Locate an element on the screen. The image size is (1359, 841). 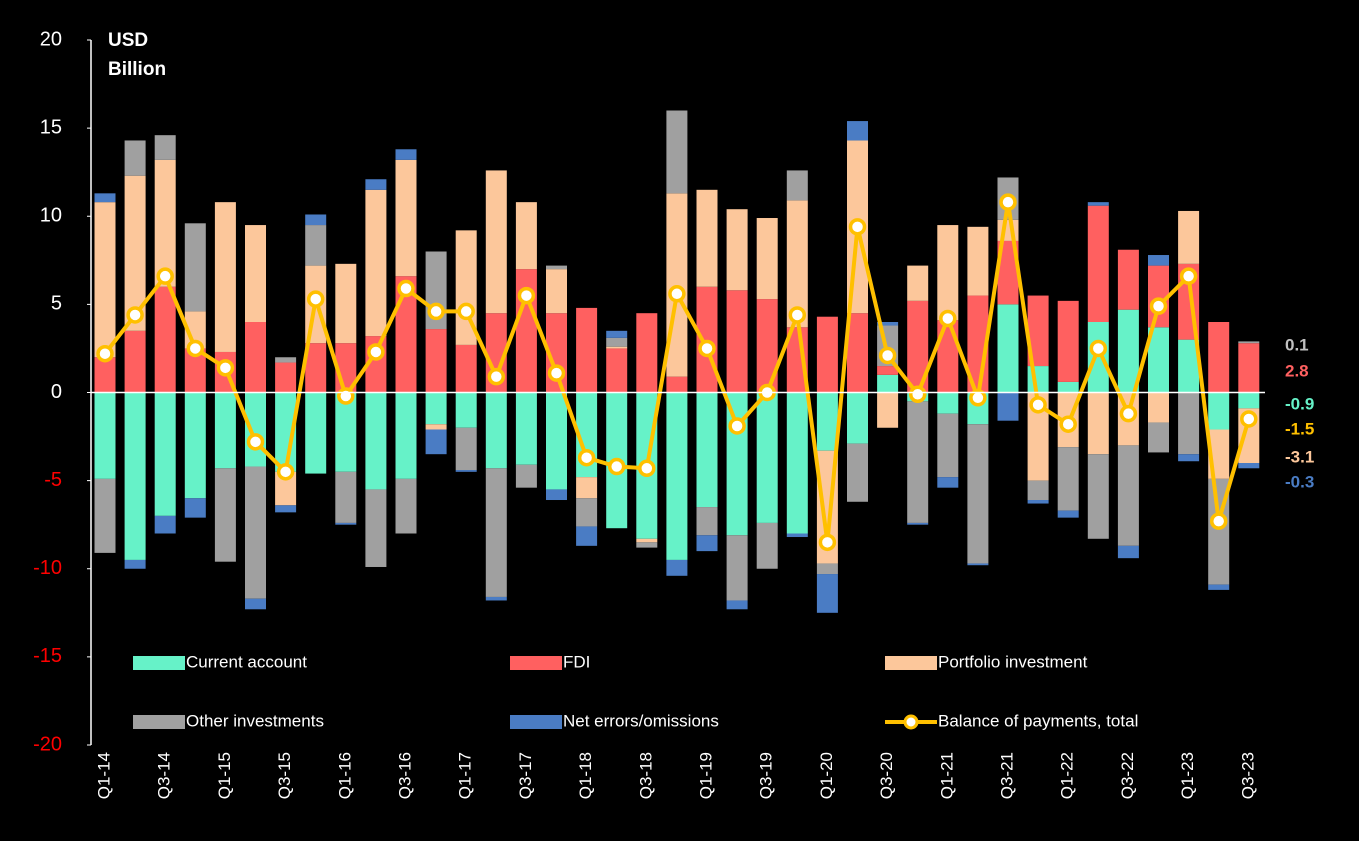
y-axis-label: USD is located at coordinates (128, 40).